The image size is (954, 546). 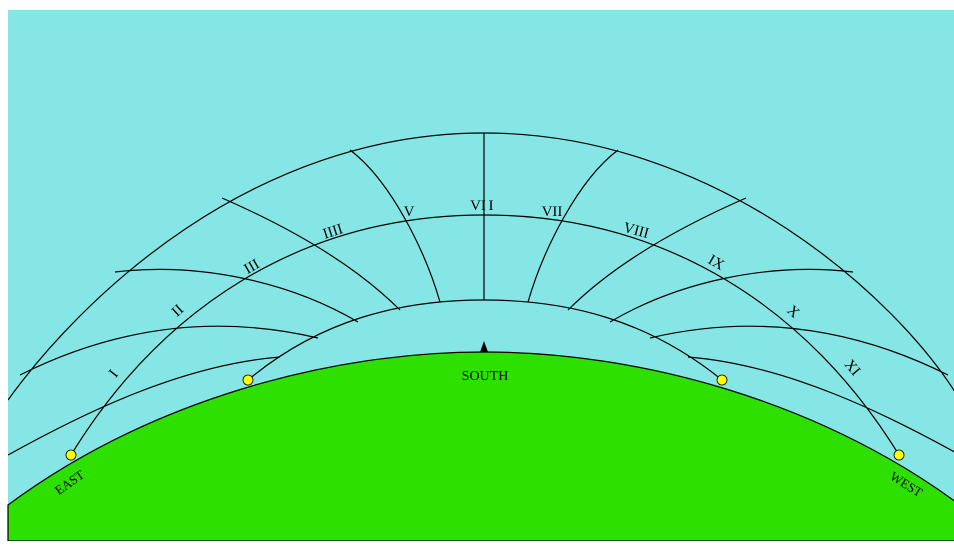 I want to click on hour-label-8: VII, so click(x=552, y=212).